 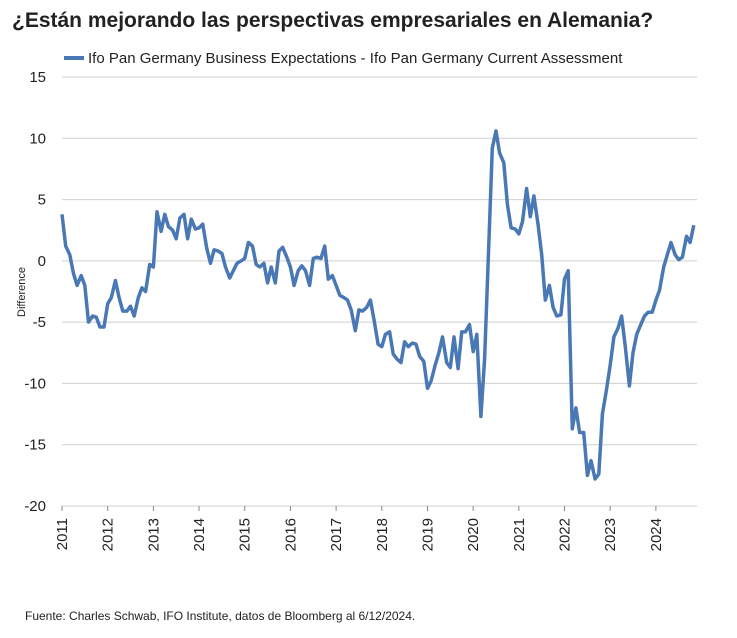 What do you see at coordinates (565, 534) in the screenshot?
I see `x-tick-label: 2022` at bounding box center [565, 534].